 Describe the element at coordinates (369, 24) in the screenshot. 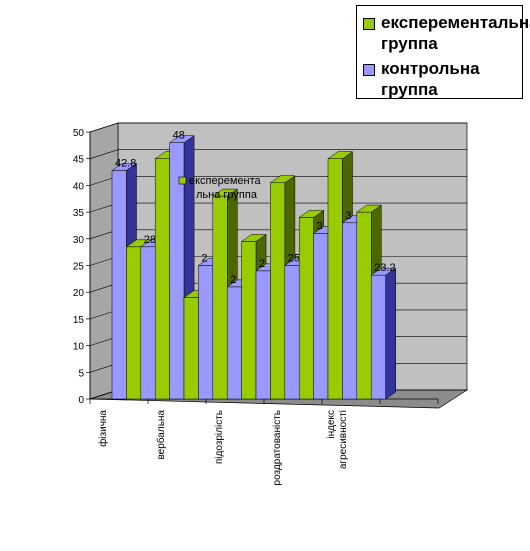

I see `legend-swatch-experimental` at that location.